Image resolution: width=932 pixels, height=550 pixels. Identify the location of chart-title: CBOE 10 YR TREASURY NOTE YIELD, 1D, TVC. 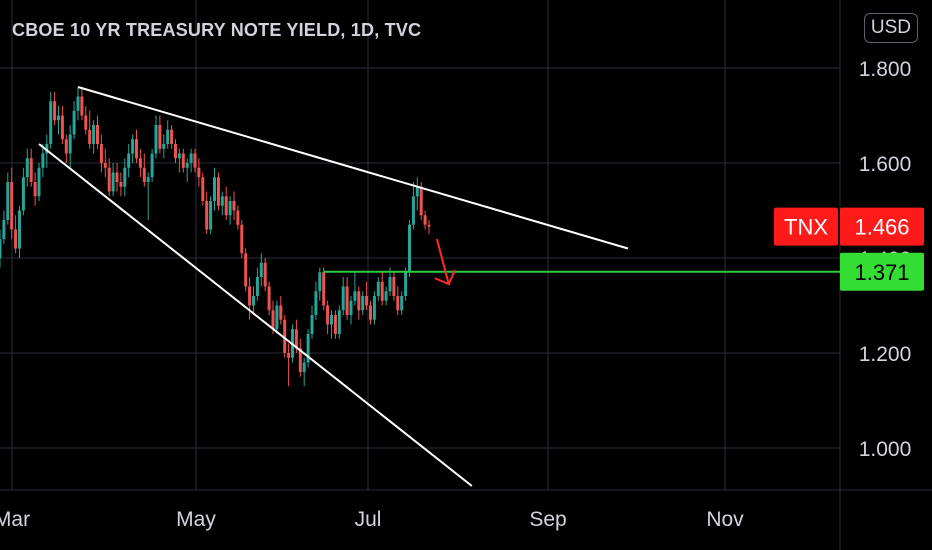
(217, 30).